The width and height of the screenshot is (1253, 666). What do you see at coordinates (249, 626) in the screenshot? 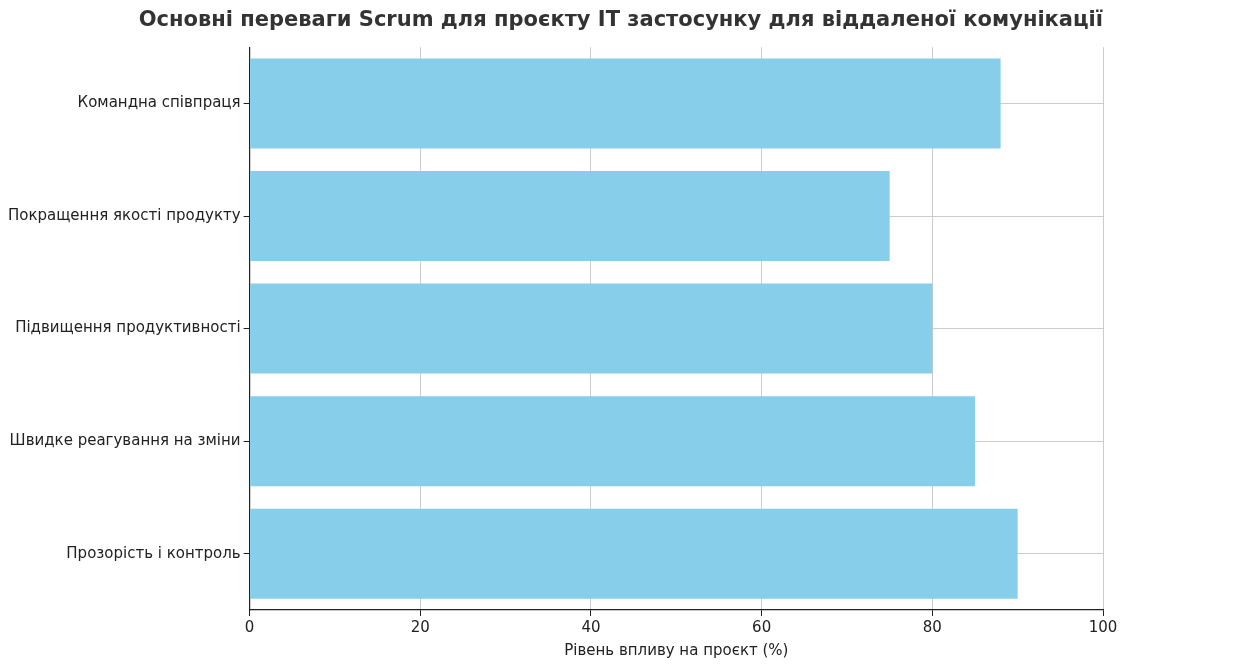
I see `x-tick-label: 0` at bounding box center [249, 626].